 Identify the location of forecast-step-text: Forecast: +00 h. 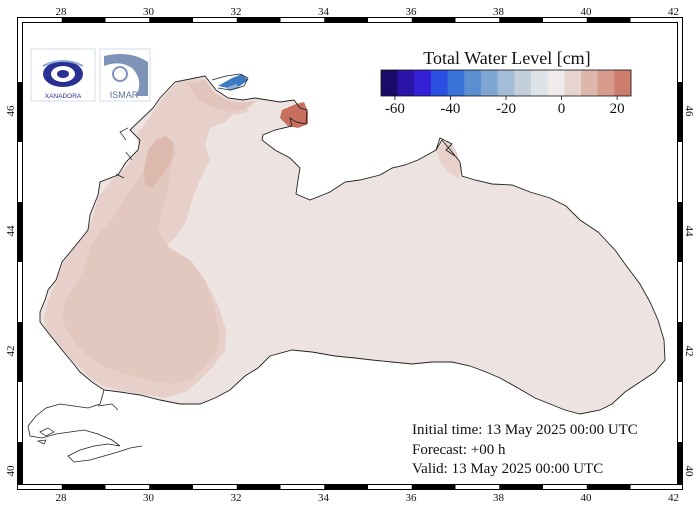
(459, 450).